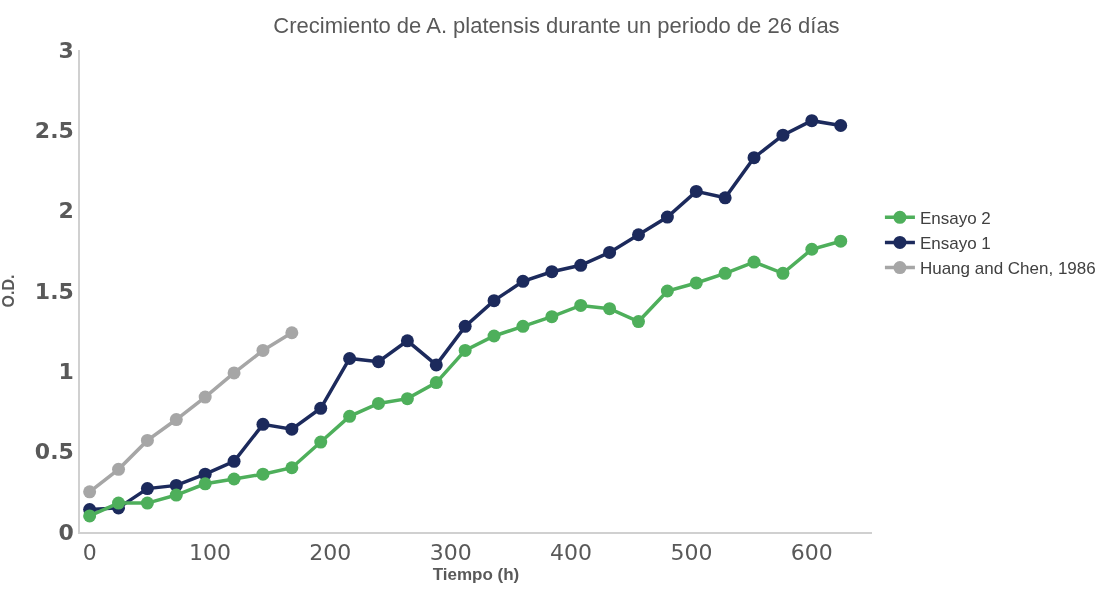 The width and height of the screenshot is (1113, 592). What do you see at coordinates (54, 452) in the screenshot?
I see `y-tick-label: 0.5` at bounding box center [54, 452].